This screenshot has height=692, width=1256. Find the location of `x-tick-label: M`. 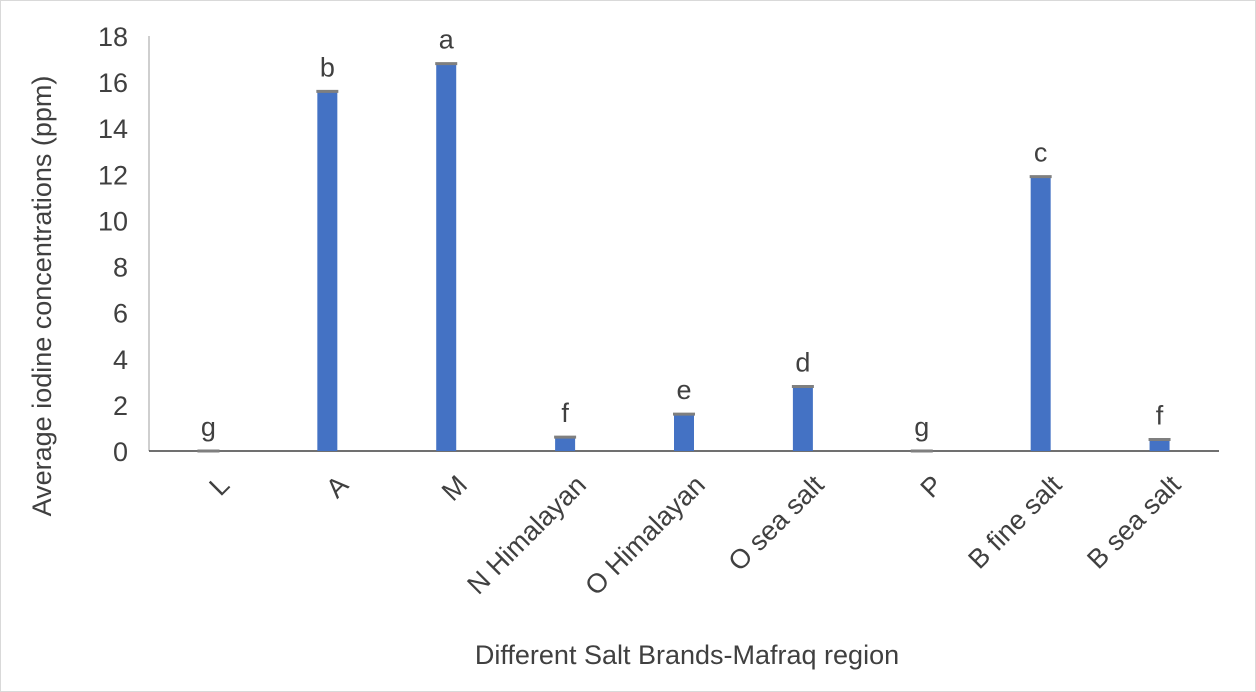

x-tick-label: M is located at coordinates (454, 488).